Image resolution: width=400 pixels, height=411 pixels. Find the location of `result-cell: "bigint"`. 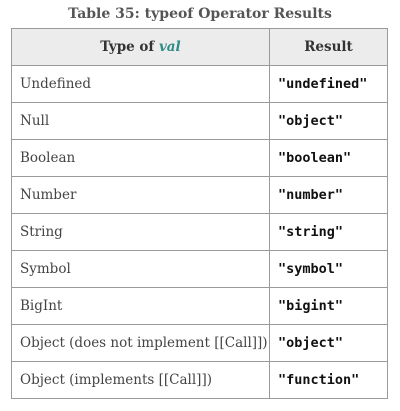

result-cell: "bigint" is located at coordinates (328, 306).